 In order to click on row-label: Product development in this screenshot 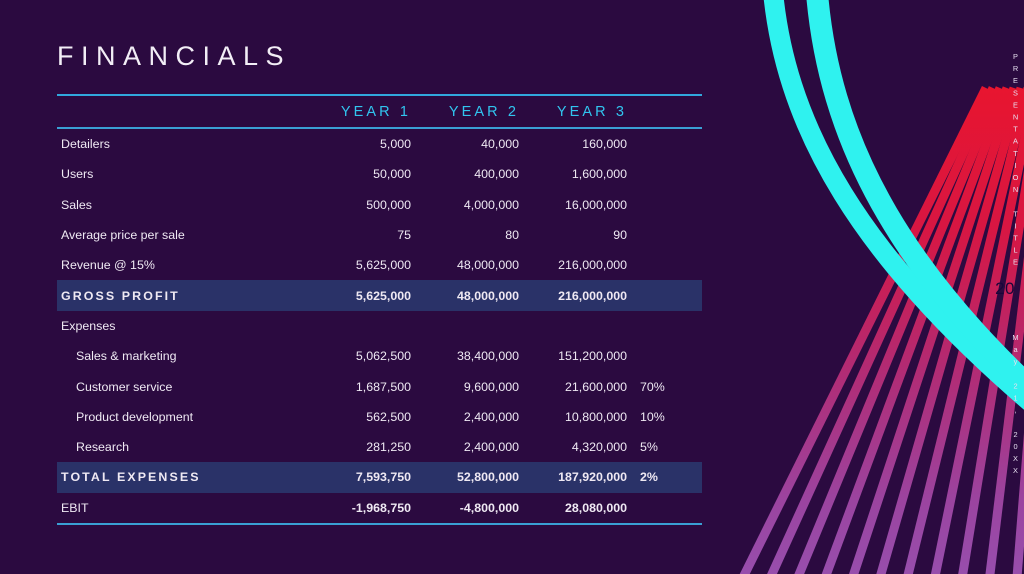, I will do `click(135, 416)`.